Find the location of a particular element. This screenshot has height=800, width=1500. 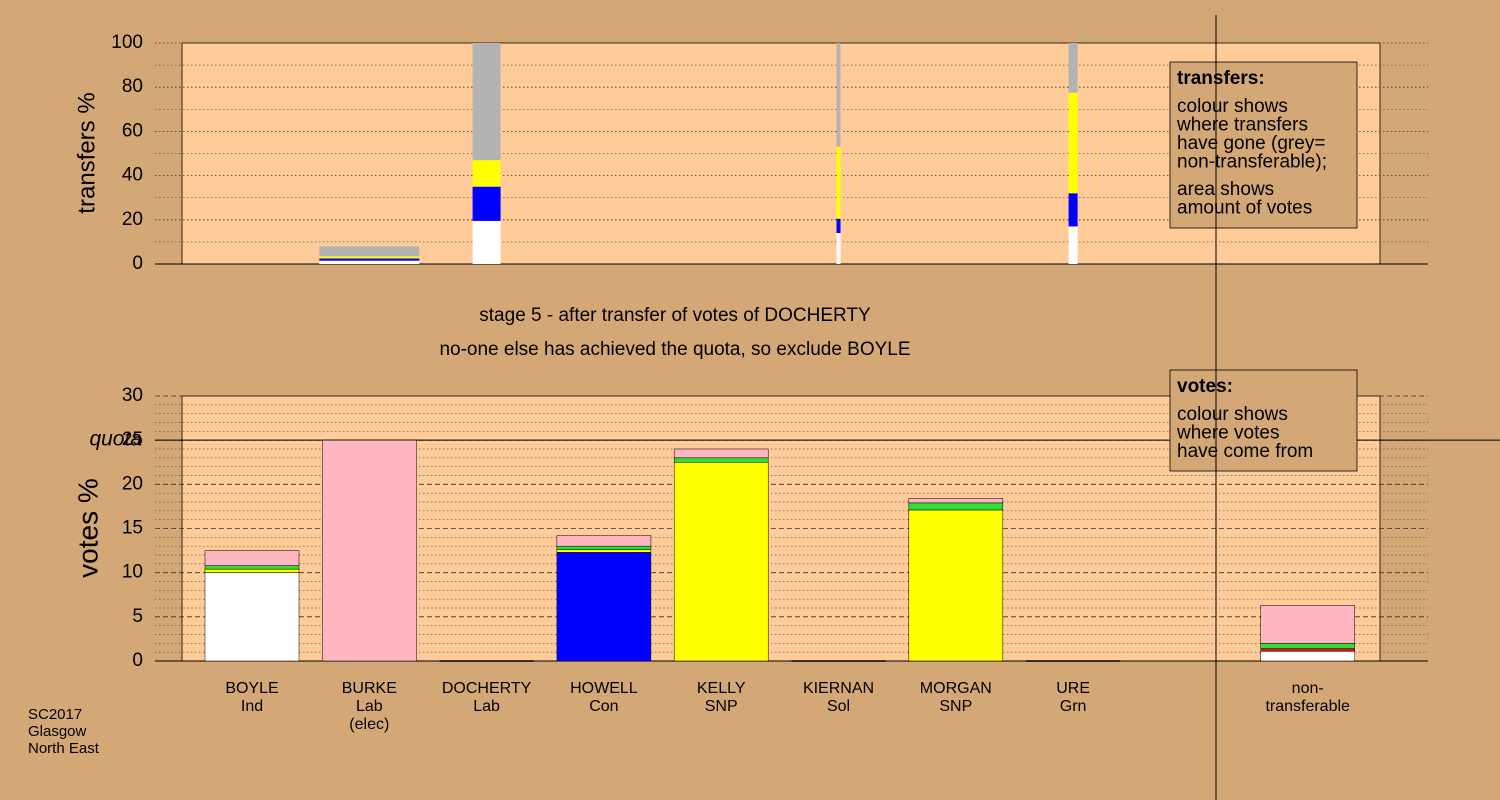

legend-text: area shows is located at coordinates (1225, 189).